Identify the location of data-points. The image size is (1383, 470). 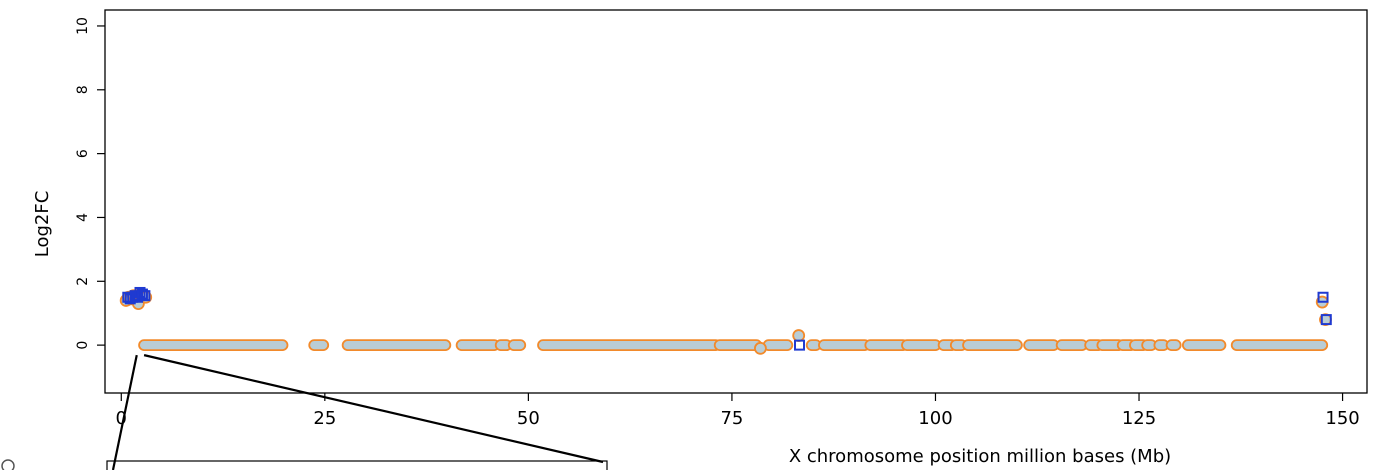
(725, 320).